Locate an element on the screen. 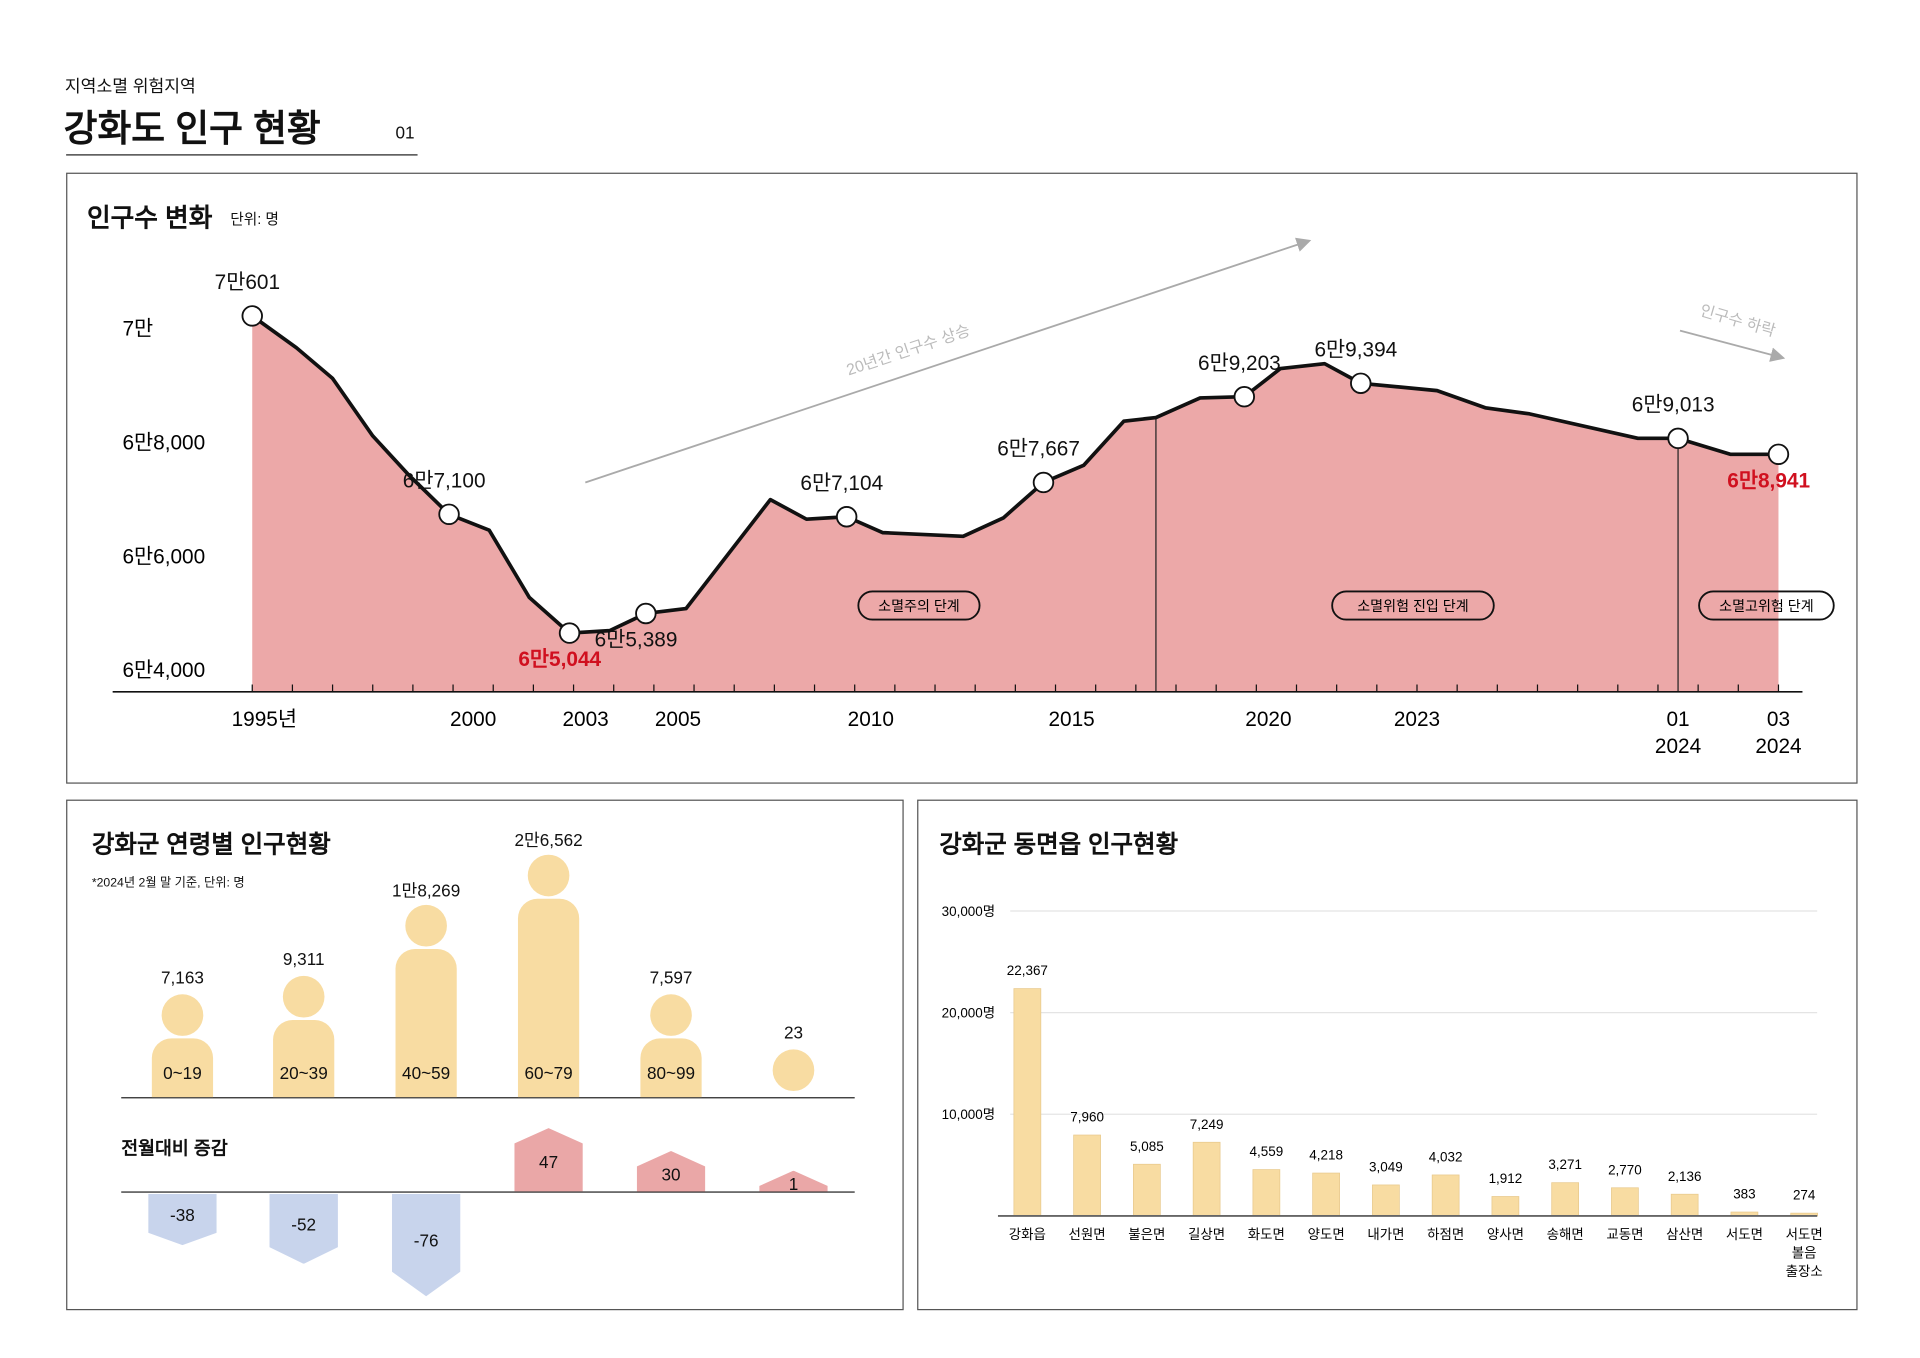  bar-value-label: 2,136 is located at coordinates (1685, 1176).